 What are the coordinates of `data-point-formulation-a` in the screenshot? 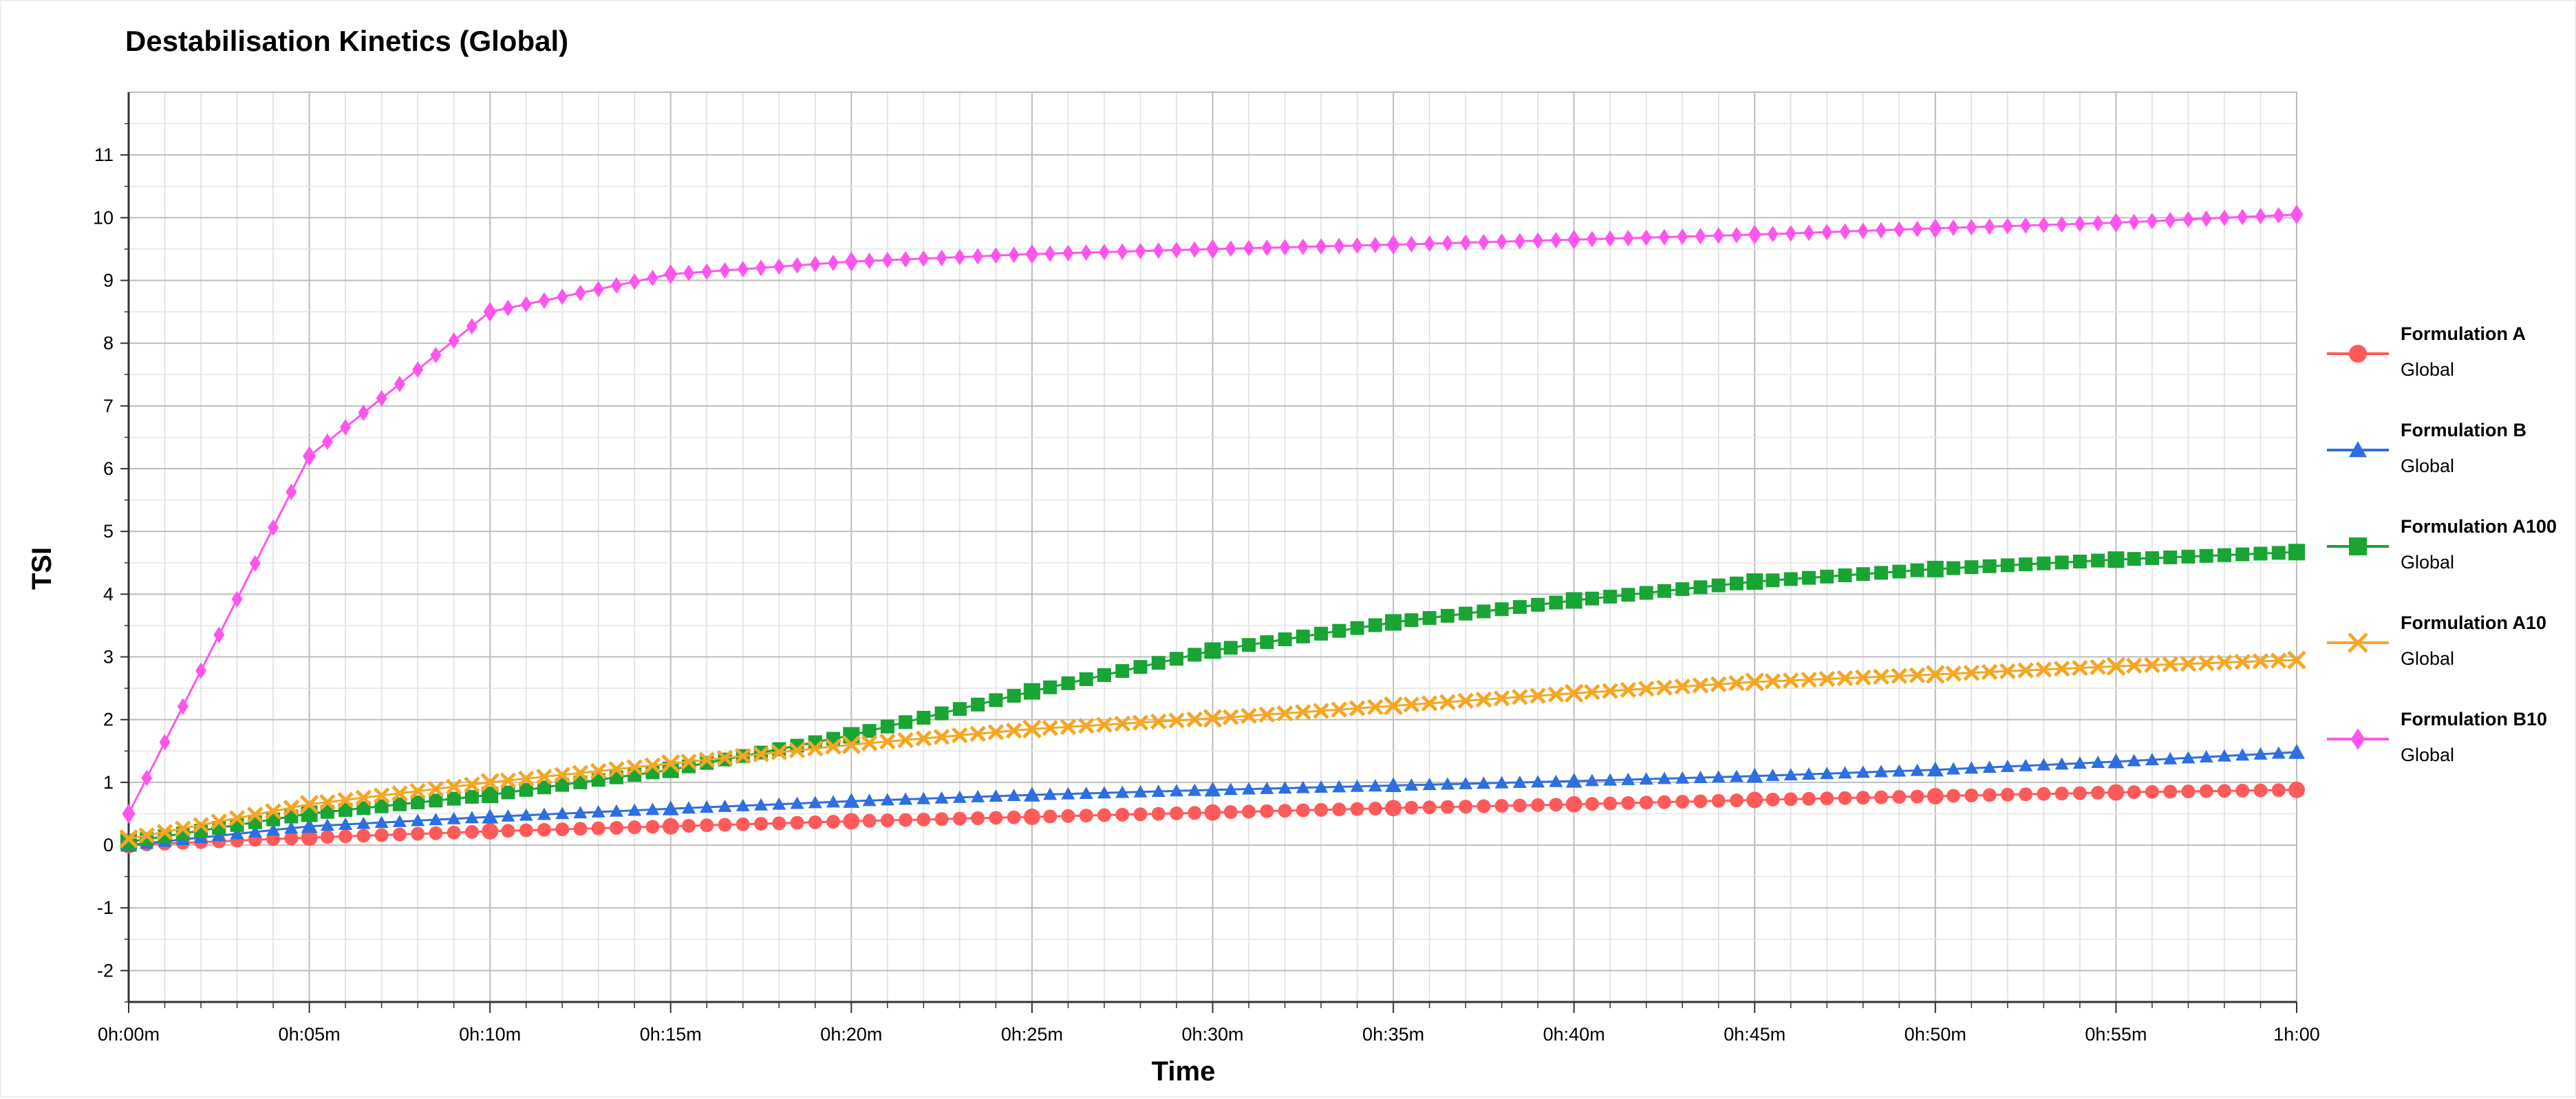 It's located at (1393, 809).